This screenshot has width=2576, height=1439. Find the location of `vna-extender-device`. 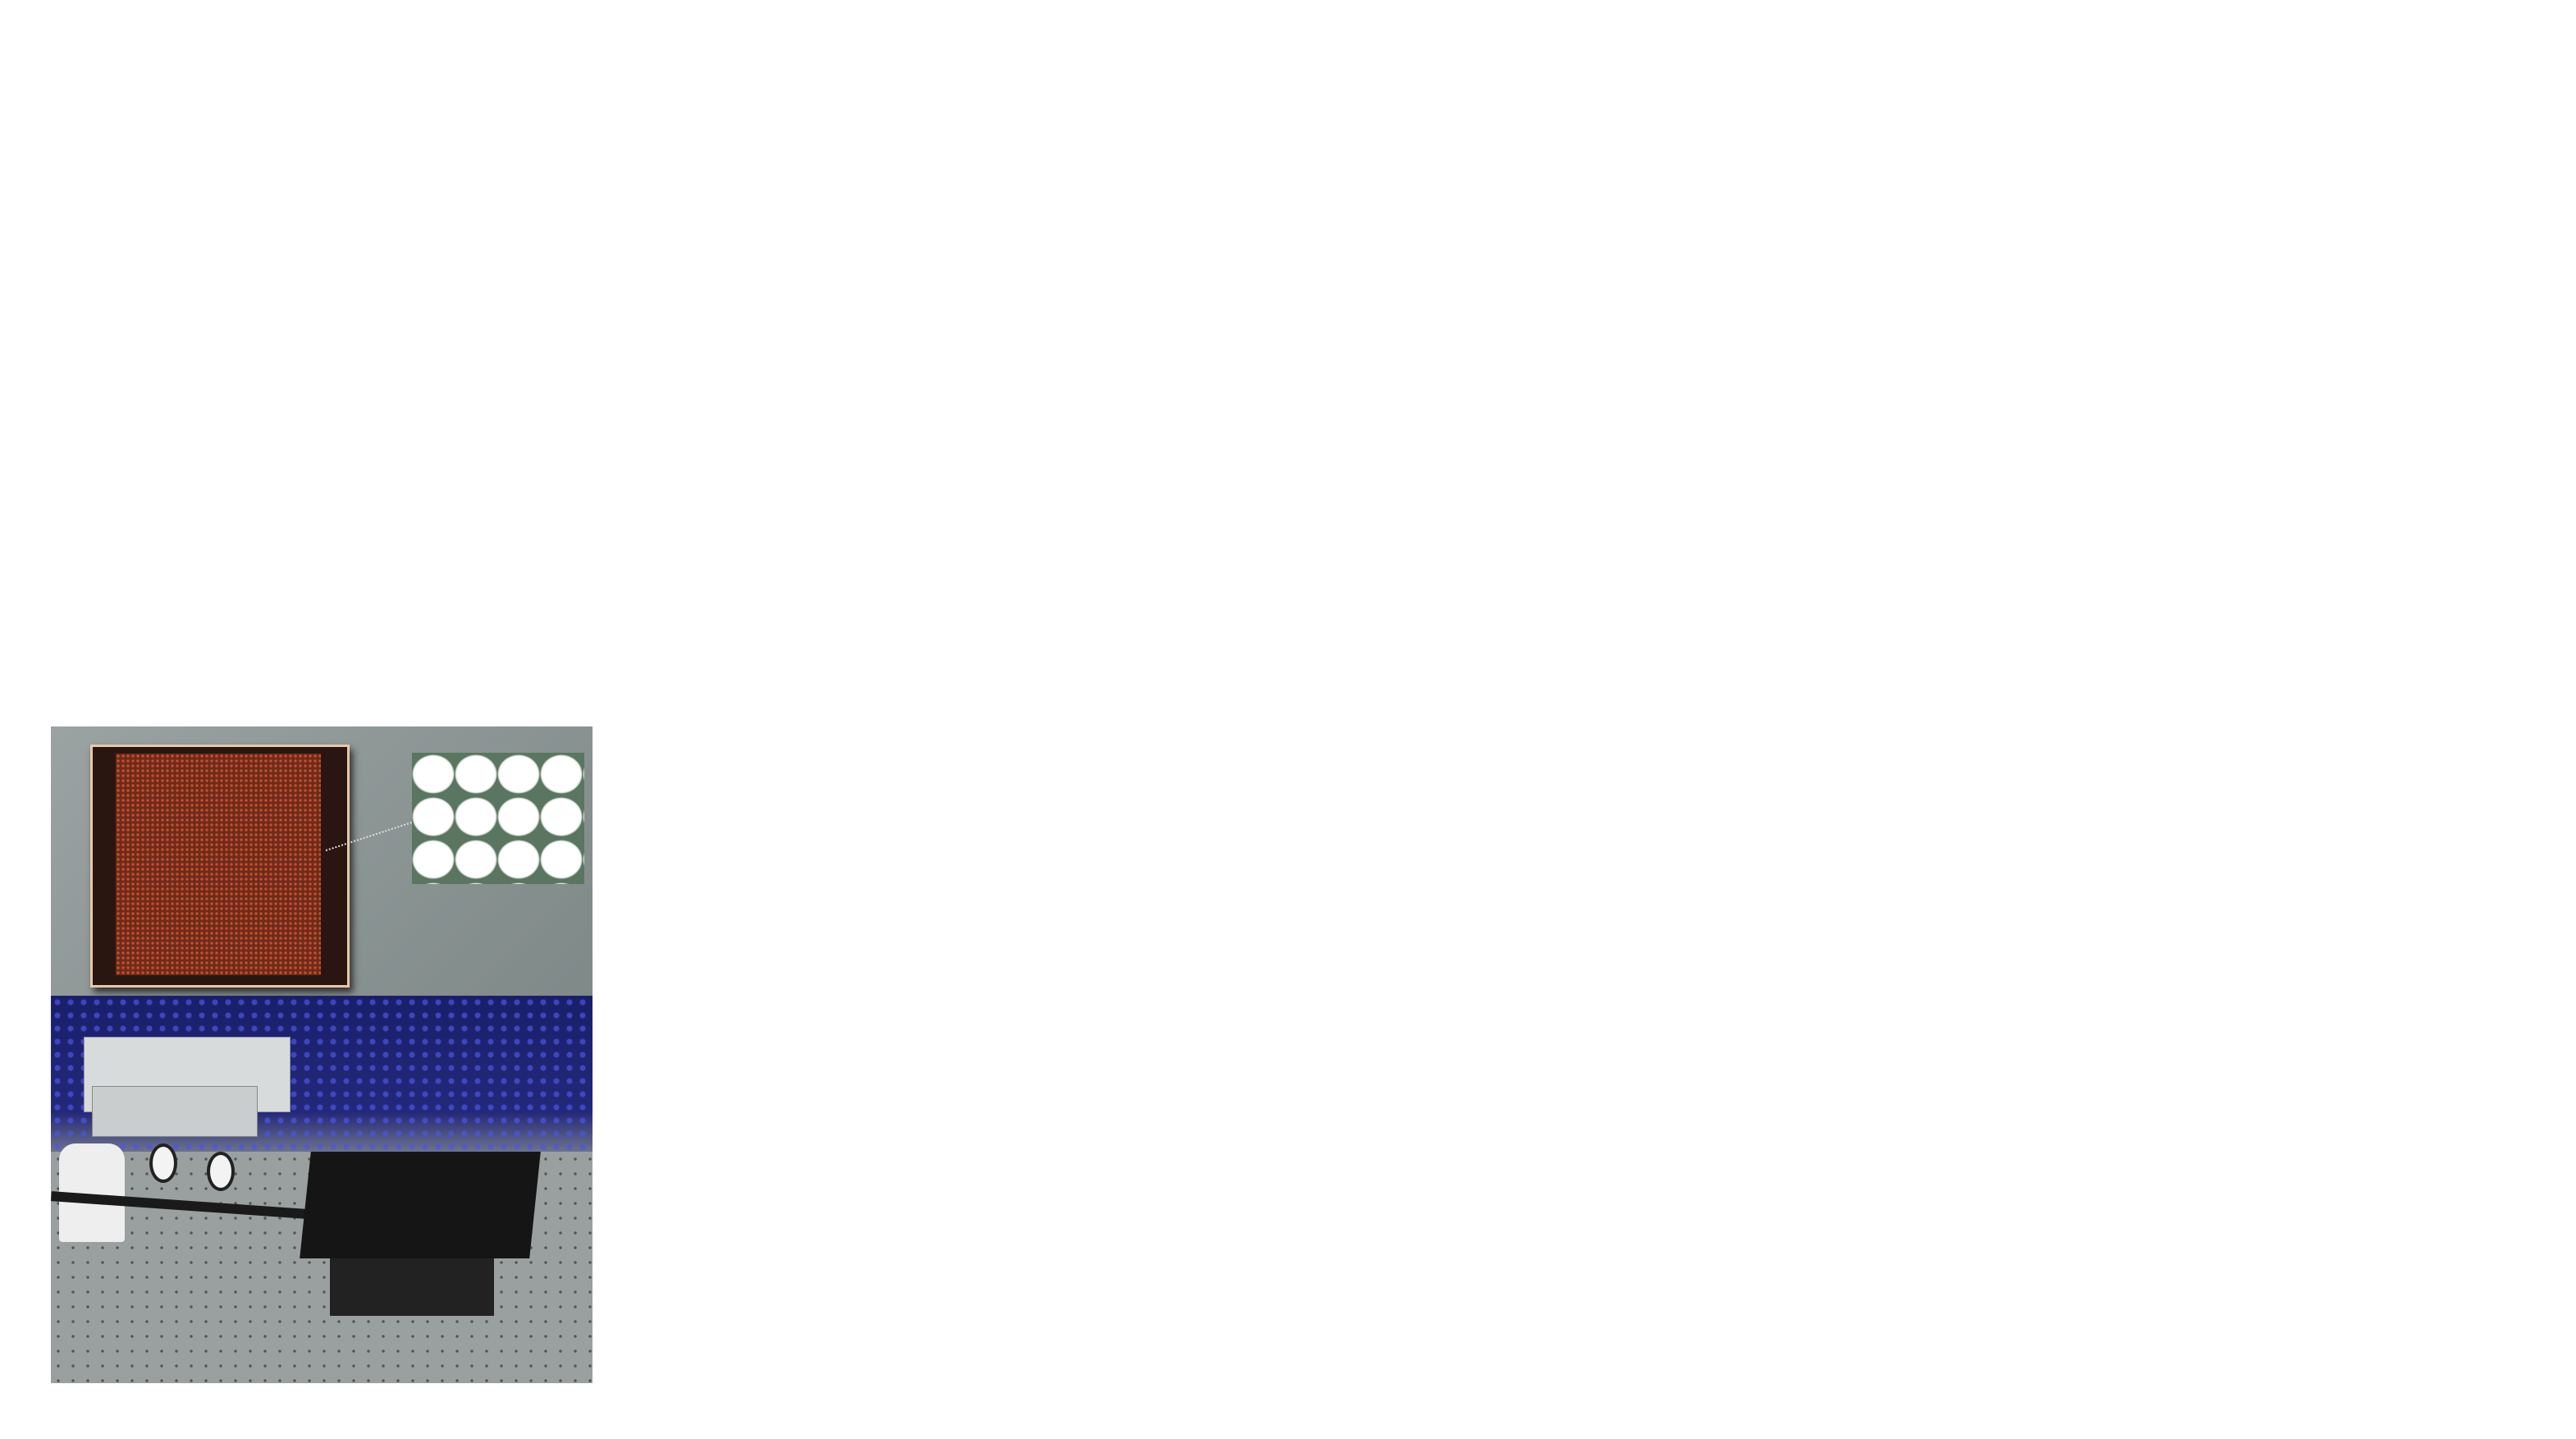

vna-extender-device is located at coordinates (420, 1205).